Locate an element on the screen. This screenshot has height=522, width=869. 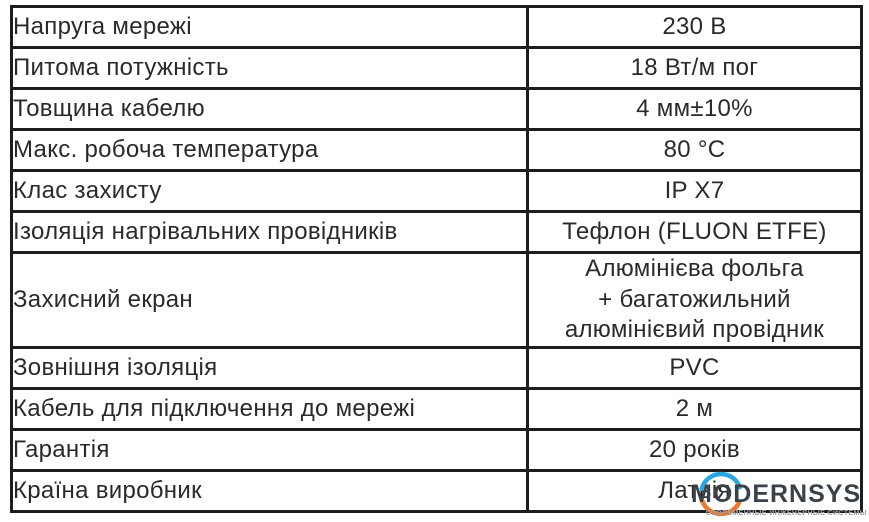
spec-label-specific-power: Питома потужність is located at coordinates (269, 68).